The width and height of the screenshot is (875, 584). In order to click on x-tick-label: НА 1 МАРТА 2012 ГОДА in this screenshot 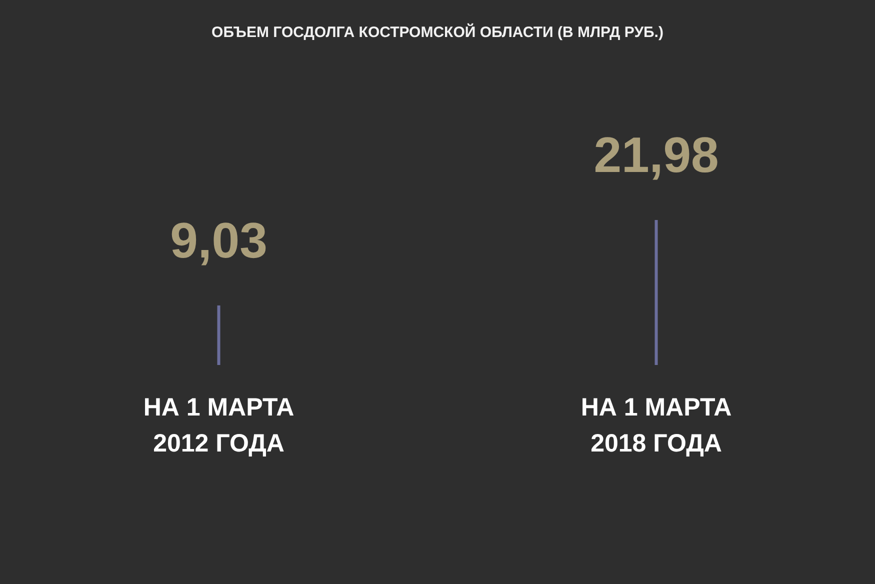, I will do `click(218, 426)`.